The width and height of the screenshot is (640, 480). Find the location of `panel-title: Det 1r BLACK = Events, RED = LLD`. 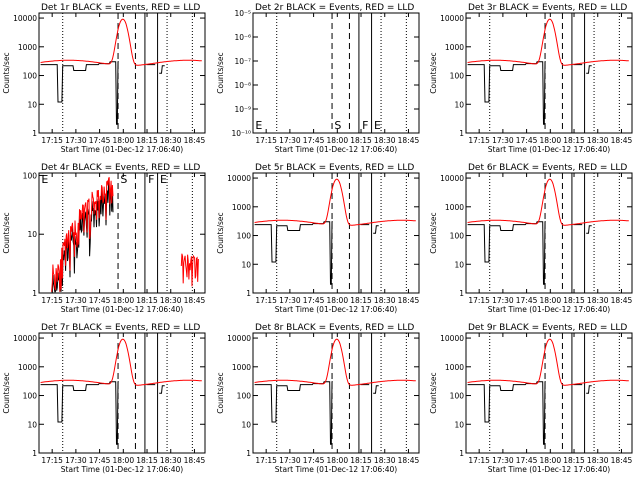

panel-title: Det 1r BLACK = Events, RED = LLD is located at coordinates (120, 8).